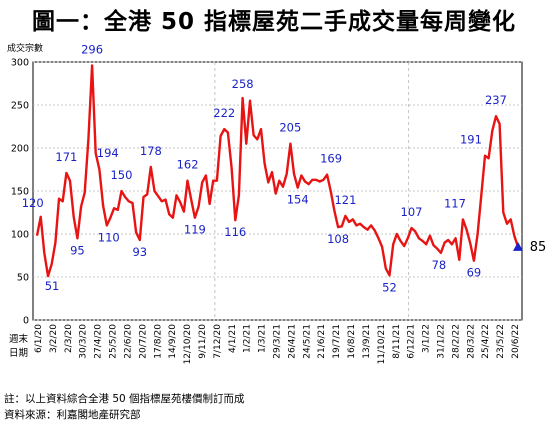  Describe the element at coordinates (412, 212) in the screenshot. I see `data-label: 107` at that location.